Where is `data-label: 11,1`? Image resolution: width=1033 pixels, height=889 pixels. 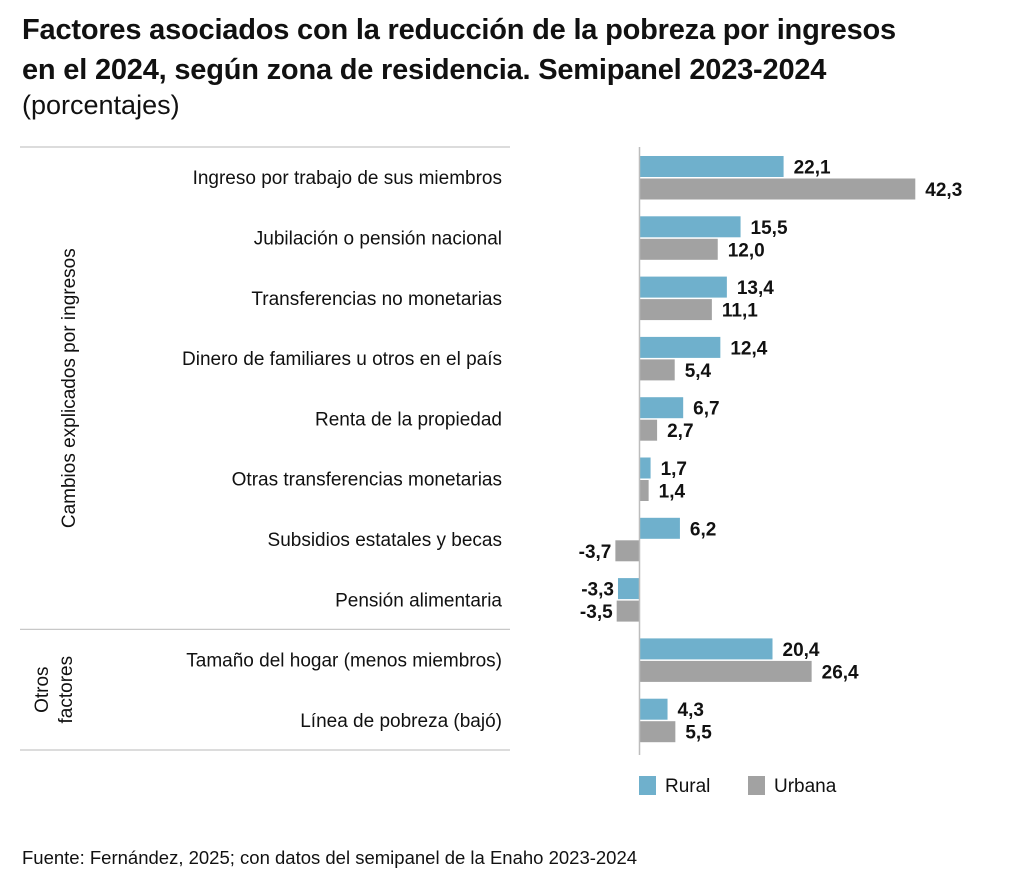
data-label: 11,1 is located at coordinates (740, 311).